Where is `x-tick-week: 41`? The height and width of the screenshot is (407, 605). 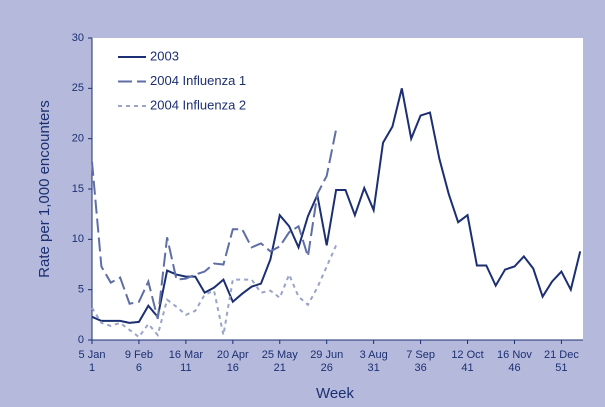 x-tick-week: 41 is located at coordinates (467, 368).